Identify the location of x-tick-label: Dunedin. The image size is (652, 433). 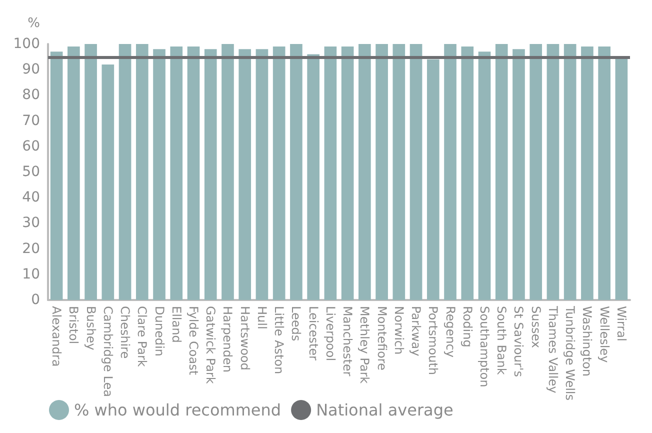
(159, 331).